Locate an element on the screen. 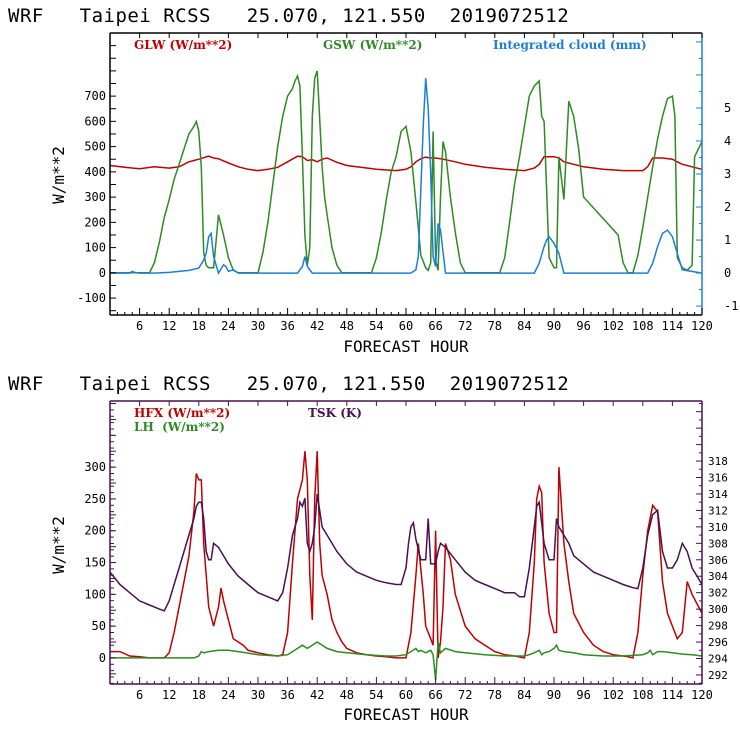  y2-tick-label: 294 is located at coordinates (718, 658).